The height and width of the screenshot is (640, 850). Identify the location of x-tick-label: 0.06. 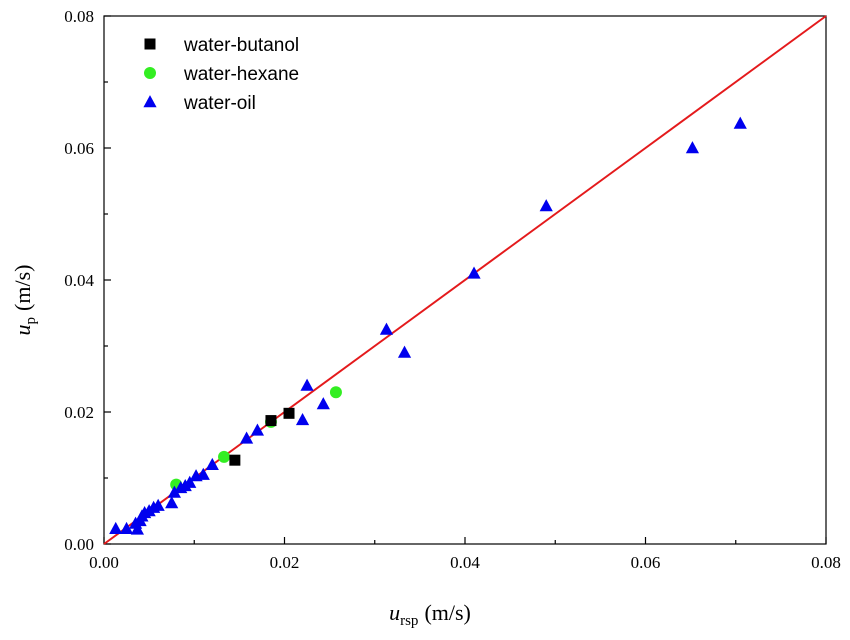
(646, 562).